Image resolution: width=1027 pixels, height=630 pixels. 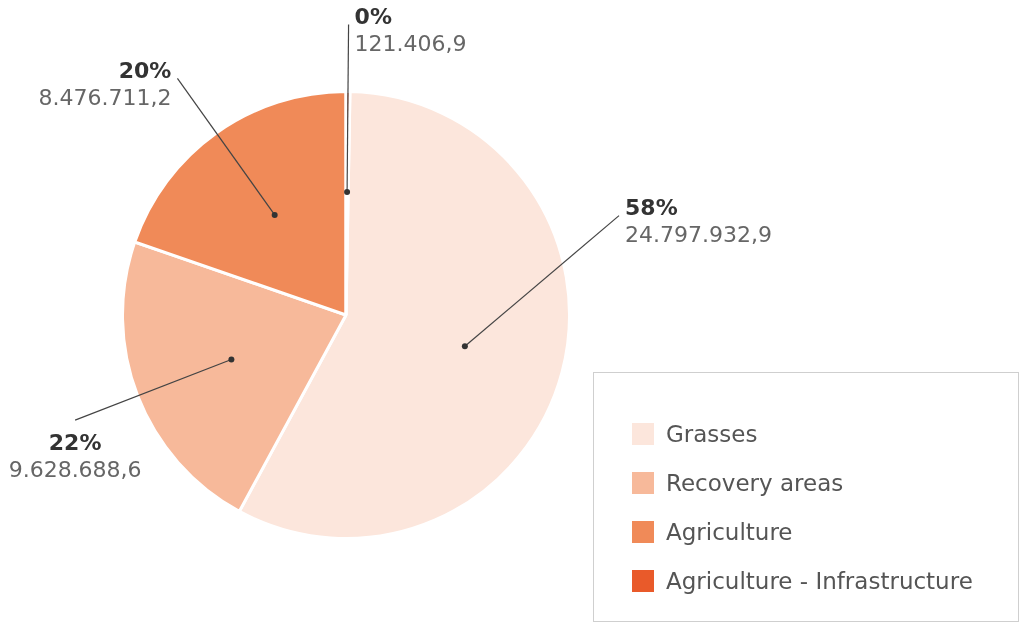 What do you see at coordinates (105, 84) in the screenshot?
I see `data-label: 20% 8.476.711,2` at bounding box center [105, 84].